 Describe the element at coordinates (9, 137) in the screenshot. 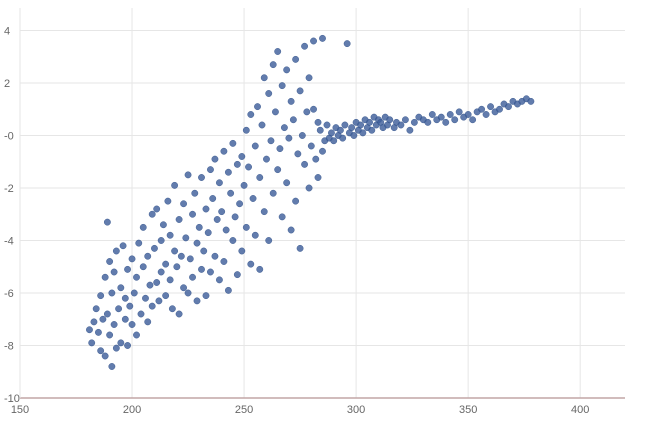

I see `y-tick-label: -0` at that location.